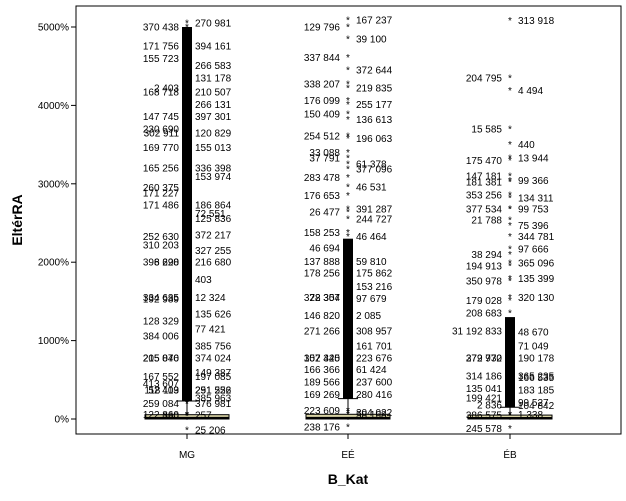  I want to click on outlier-label: 385 756, so click(213, 347).